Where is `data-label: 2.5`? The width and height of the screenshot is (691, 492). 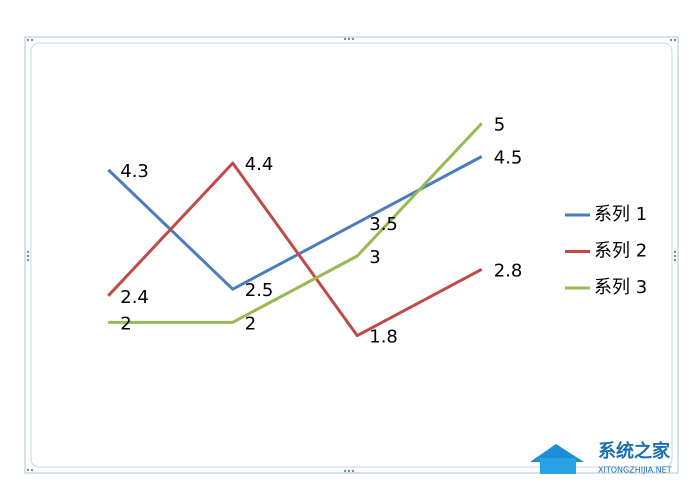 data-label: 2.5 is located at coordinates (259, 290).